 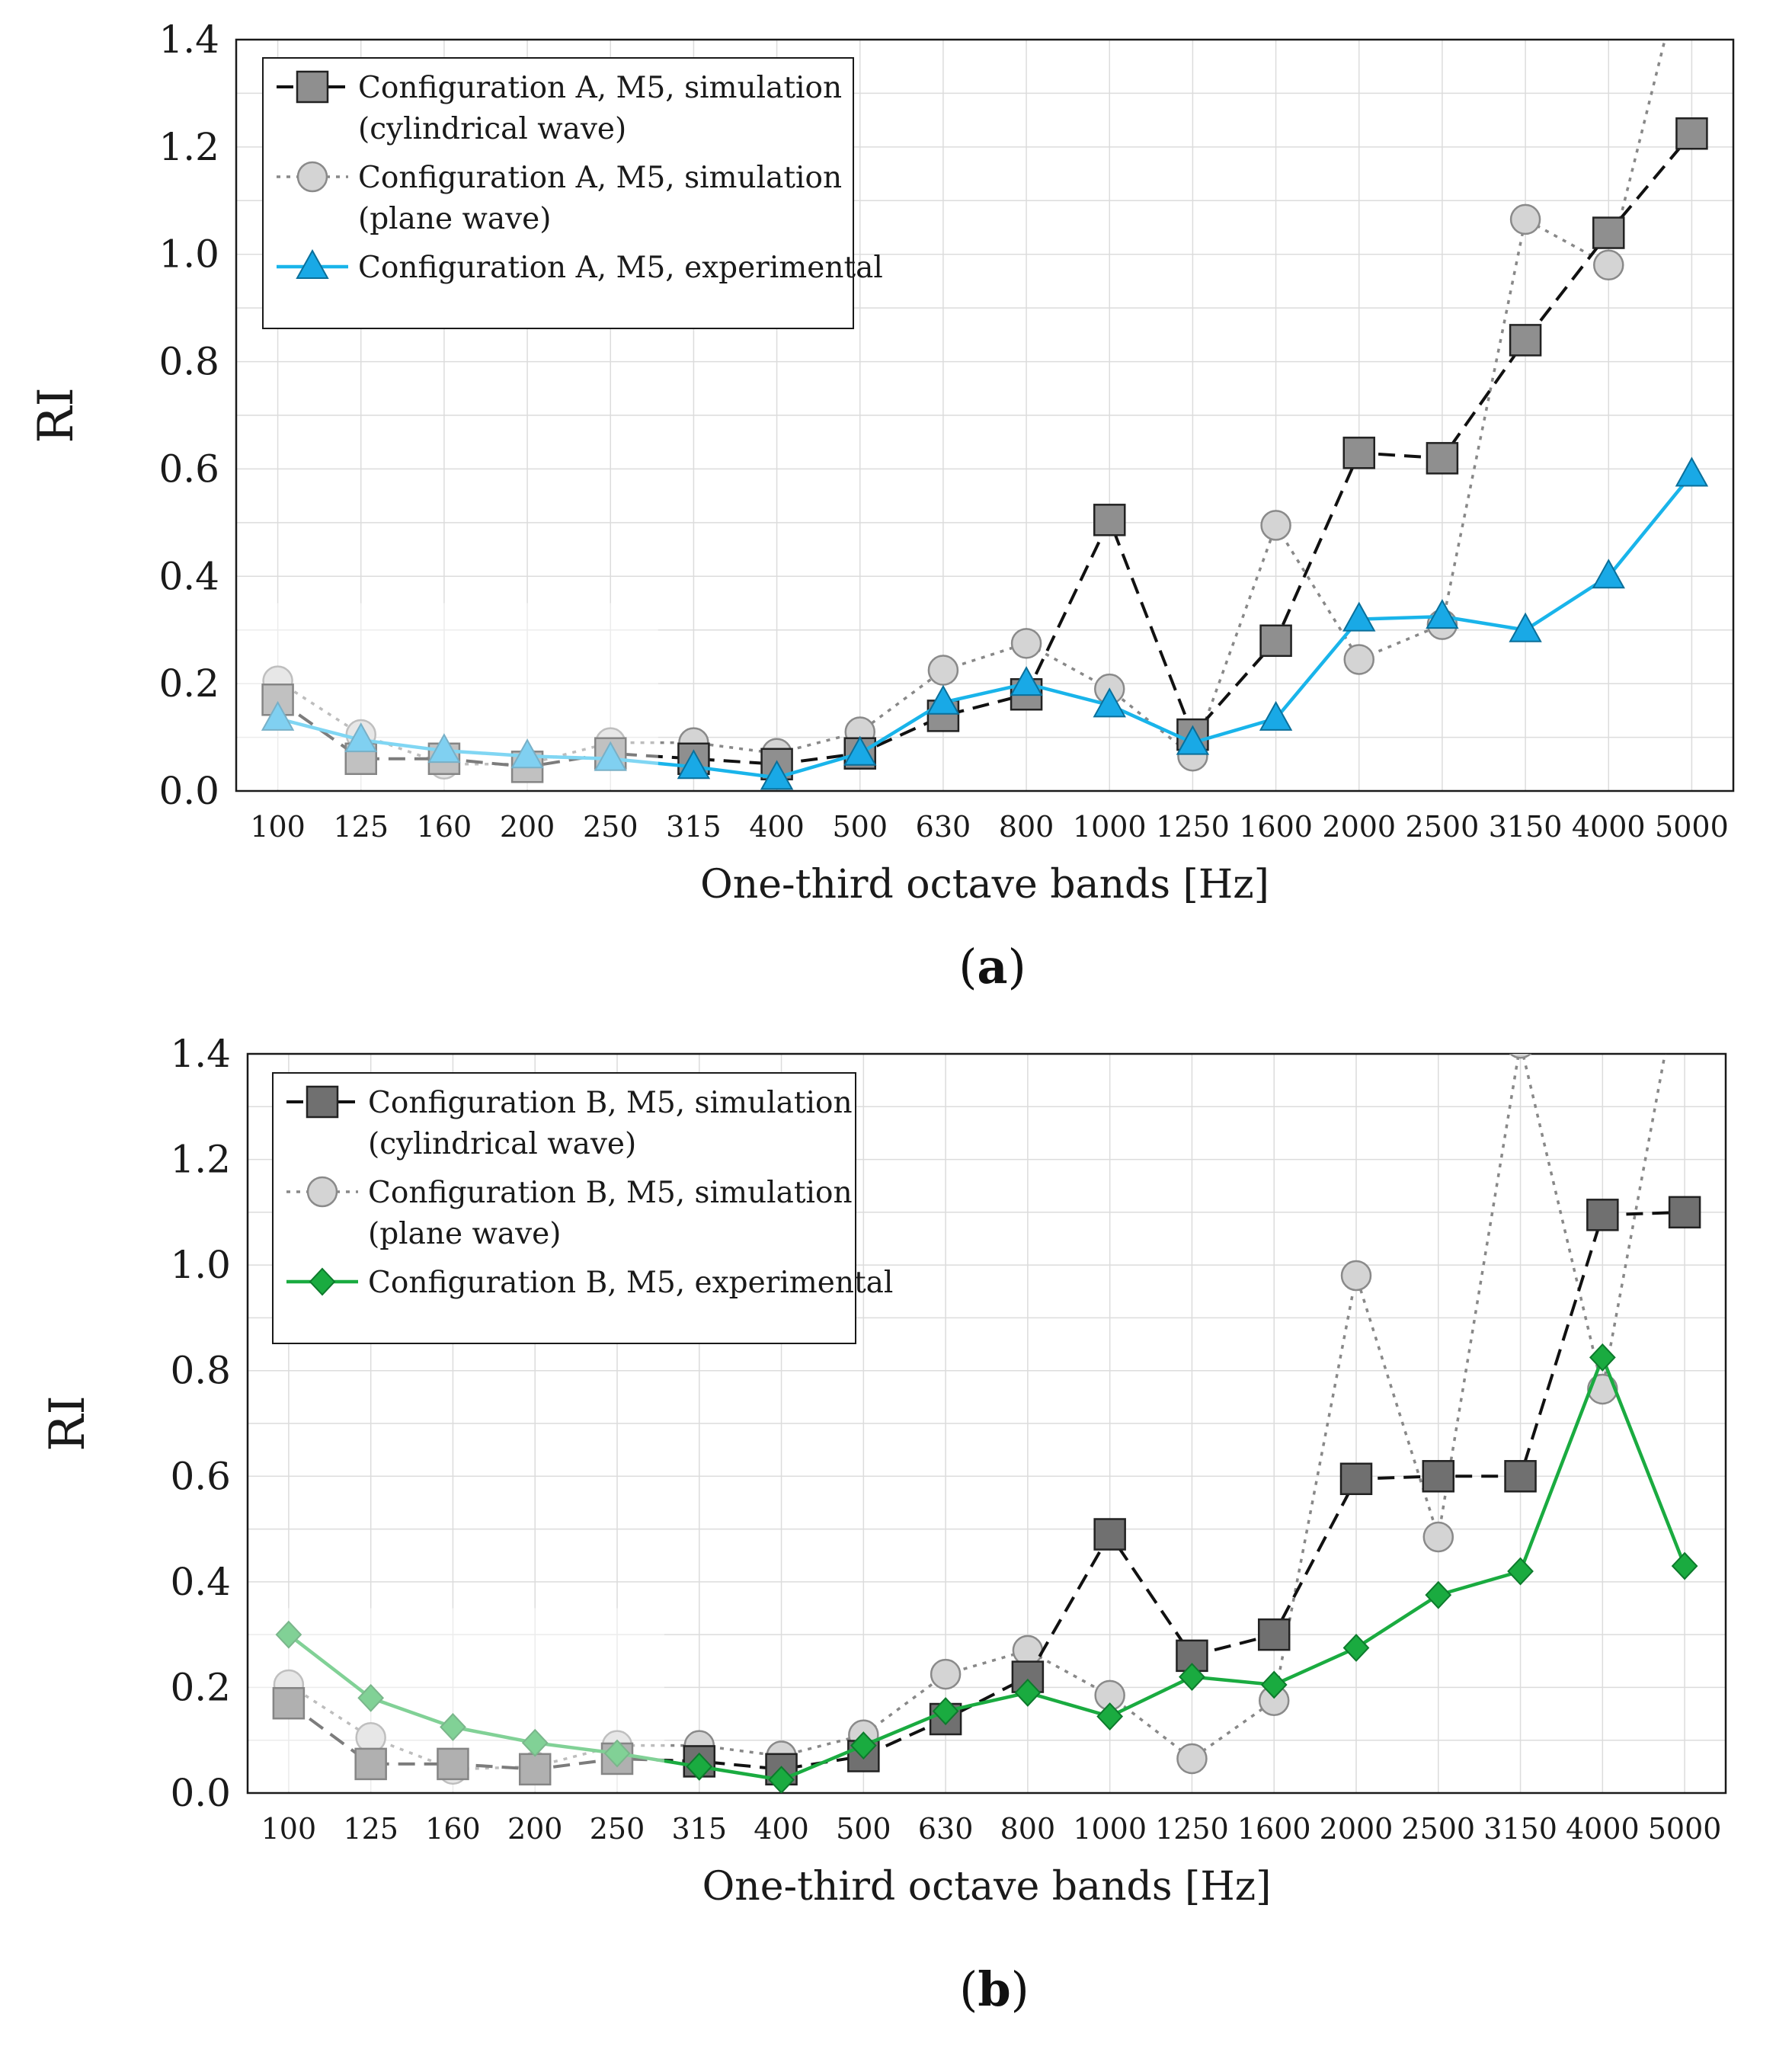 I want to click on legend-entry-line2: (cylindrical wave), so click(x=492, y=129).